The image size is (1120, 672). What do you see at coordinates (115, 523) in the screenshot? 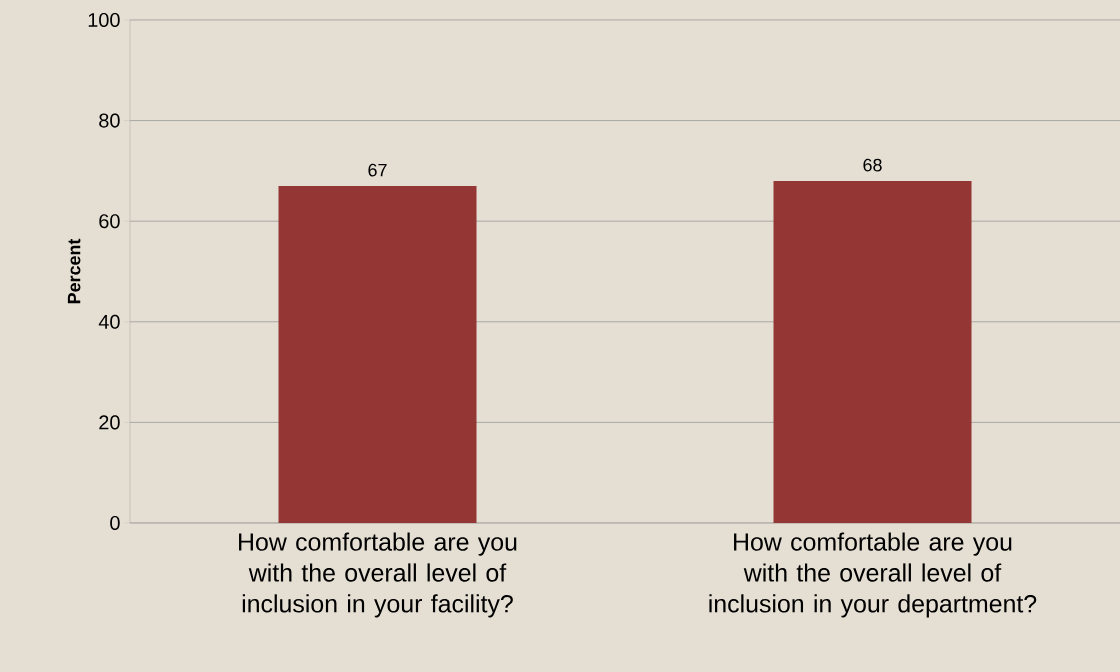
I see `y-tick-label: 0` at bounding box center [115, 523].